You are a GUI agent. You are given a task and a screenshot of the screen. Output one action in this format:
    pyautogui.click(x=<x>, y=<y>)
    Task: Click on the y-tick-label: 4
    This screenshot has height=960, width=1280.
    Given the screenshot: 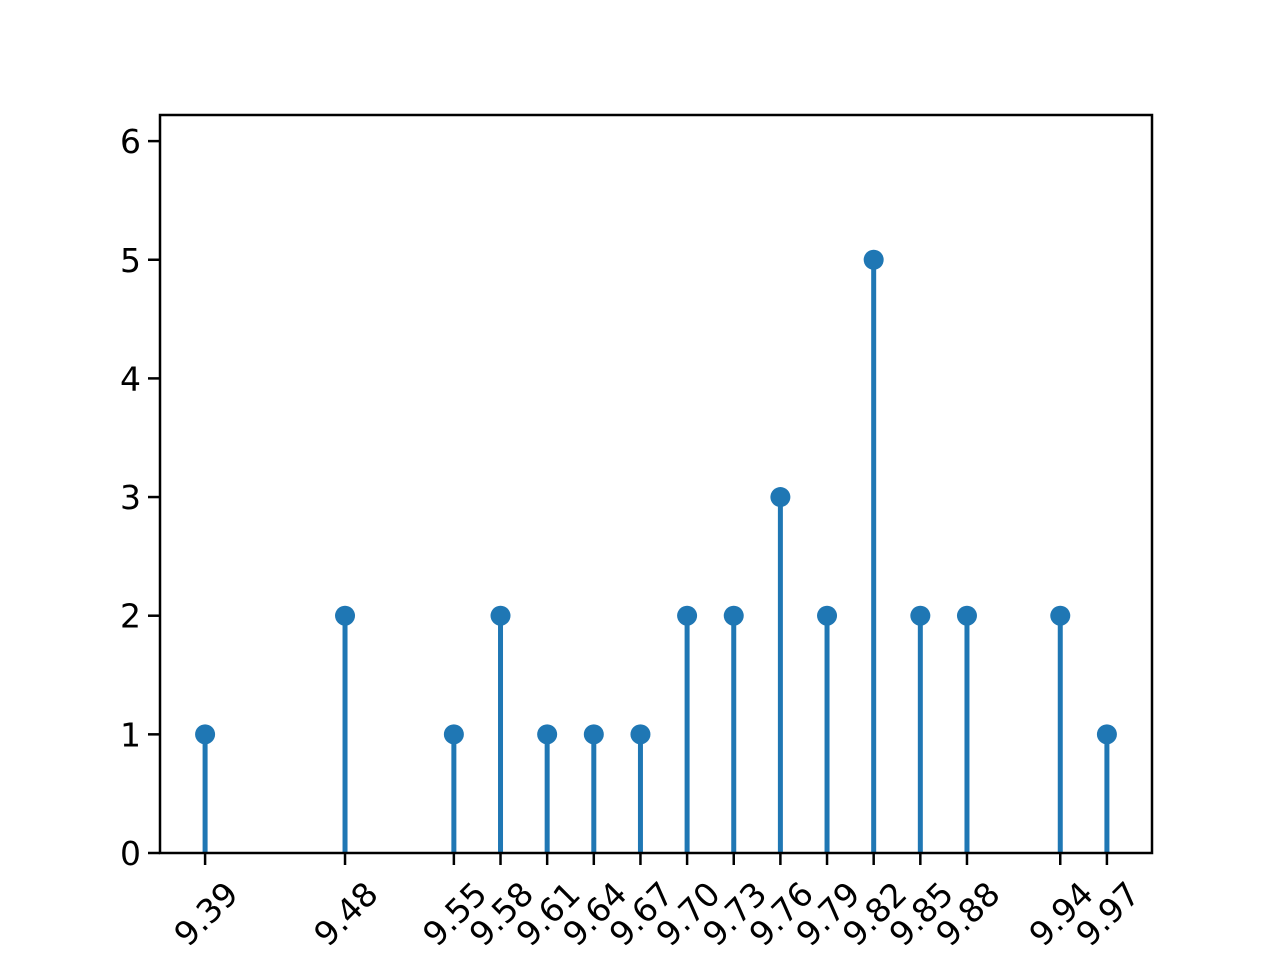 What is the action you would take?
    pyautogui.click(x=130, y=378)
    